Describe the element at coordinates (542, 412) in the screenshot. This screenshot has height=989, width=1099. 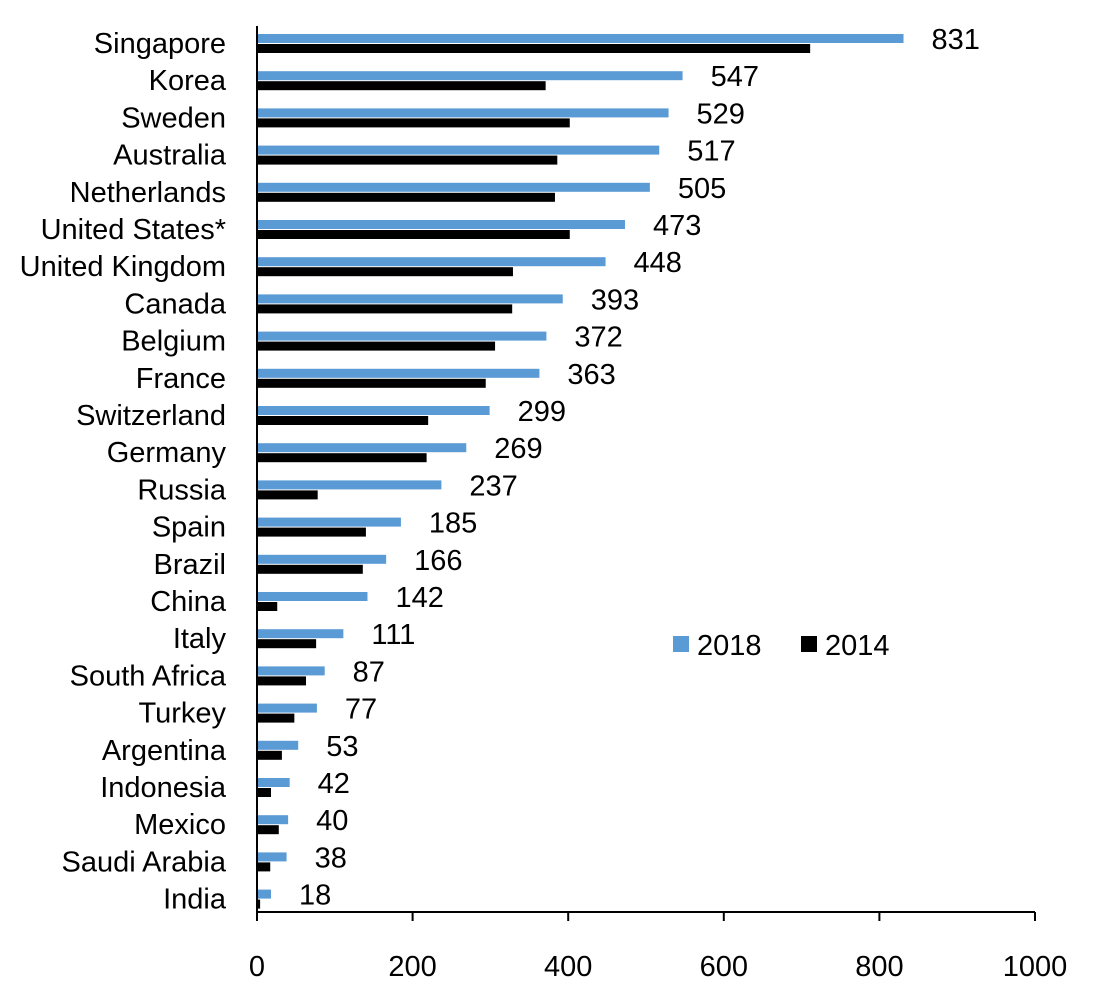
I see `data-label: 299` at that location.